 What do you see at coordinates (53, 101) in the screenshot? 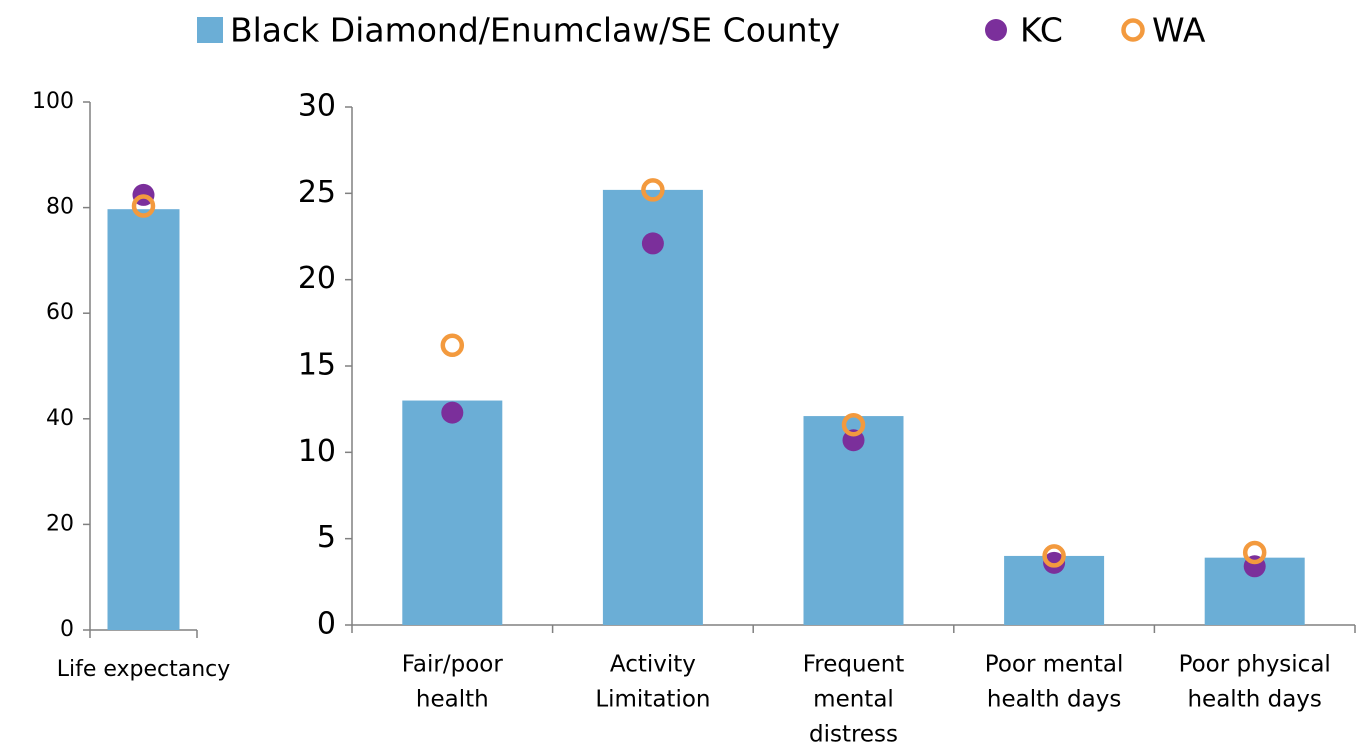
I see `y-tick-label: 100` at bounding box center [53, 101].